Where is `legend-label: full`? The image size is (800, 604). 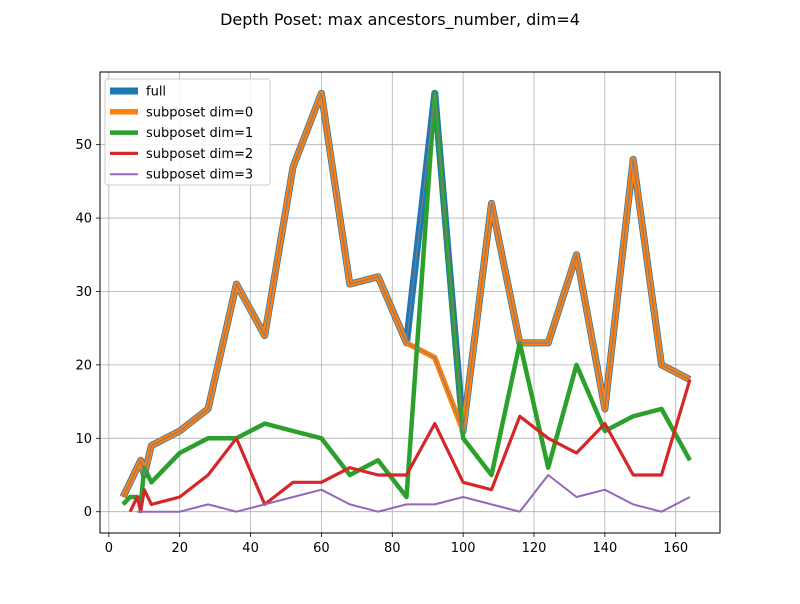
legend-label: full is located at coordinates (156, 92).